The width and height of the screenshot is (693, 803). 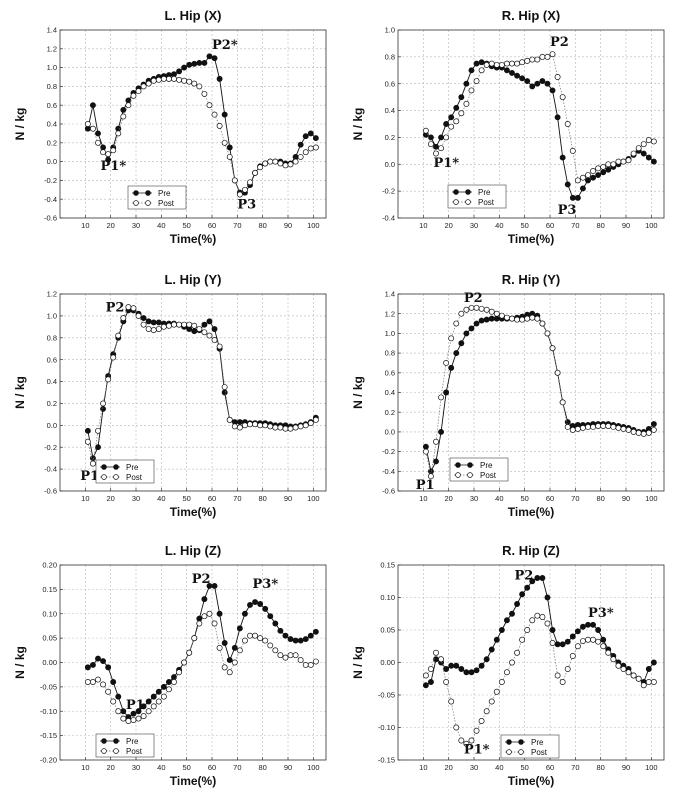 What do you see at coordinates (135, 705) in the screenshot?
I see `annotation-label: P1` at bounding box center [135, 705].